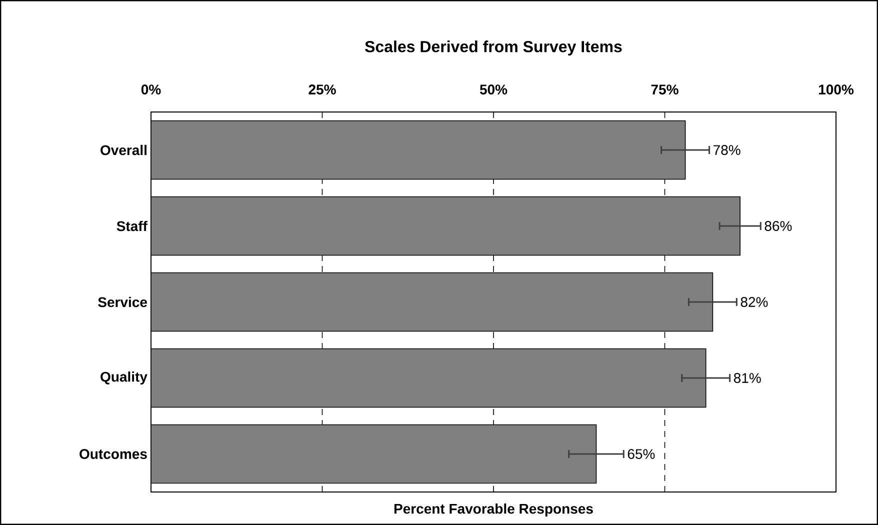 The height and width of the screenshot is (525, 878). I want to click on y-tick-label: Service, so click(122, 302).